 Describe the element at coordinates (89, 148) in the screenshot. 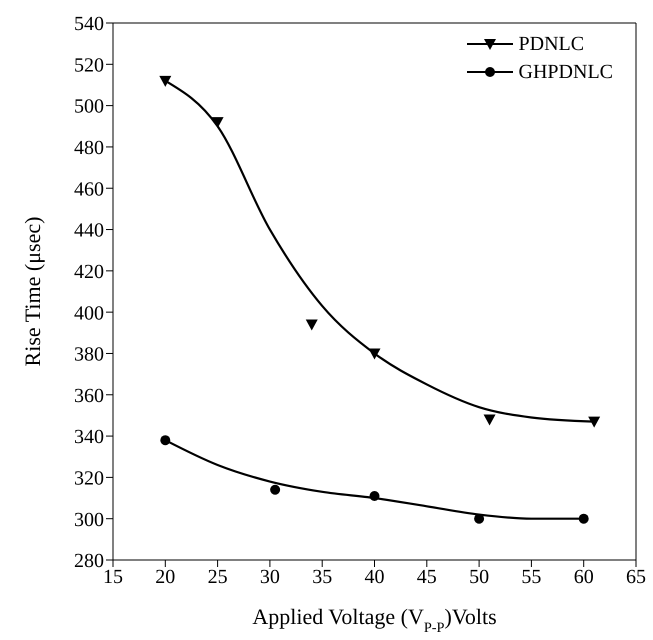

I see `y-tick-label: 480` at that location.